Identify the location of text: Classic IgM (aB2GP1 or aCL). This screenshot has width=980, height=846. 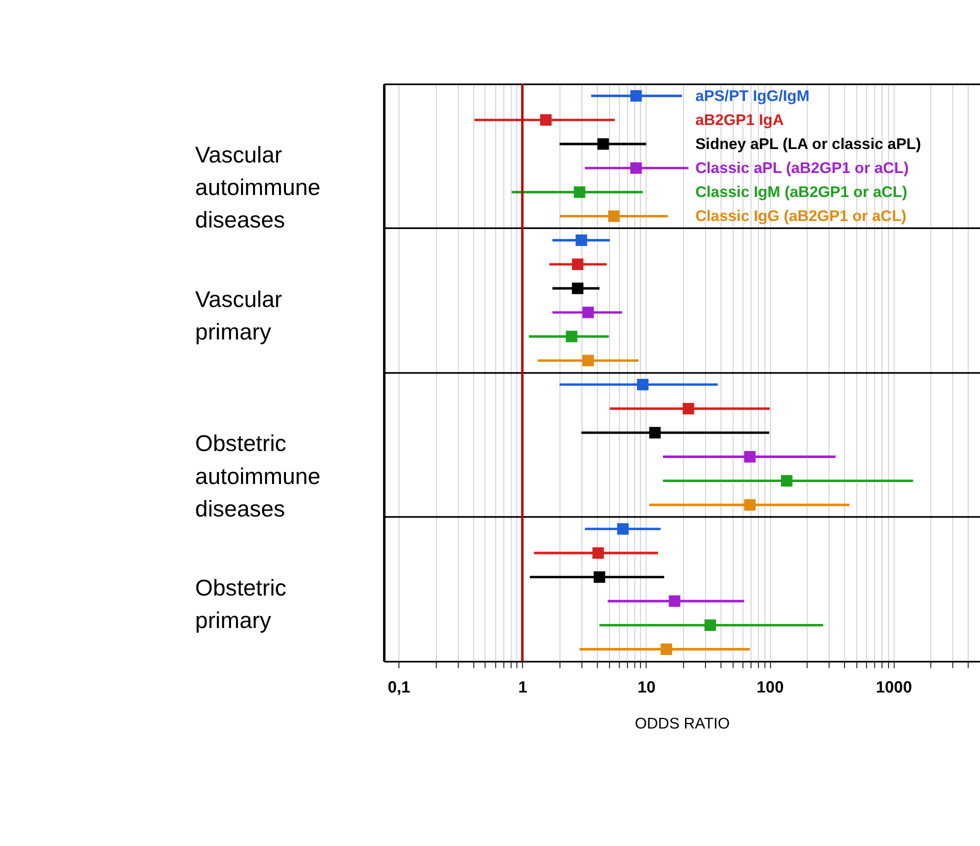
(801, 192).